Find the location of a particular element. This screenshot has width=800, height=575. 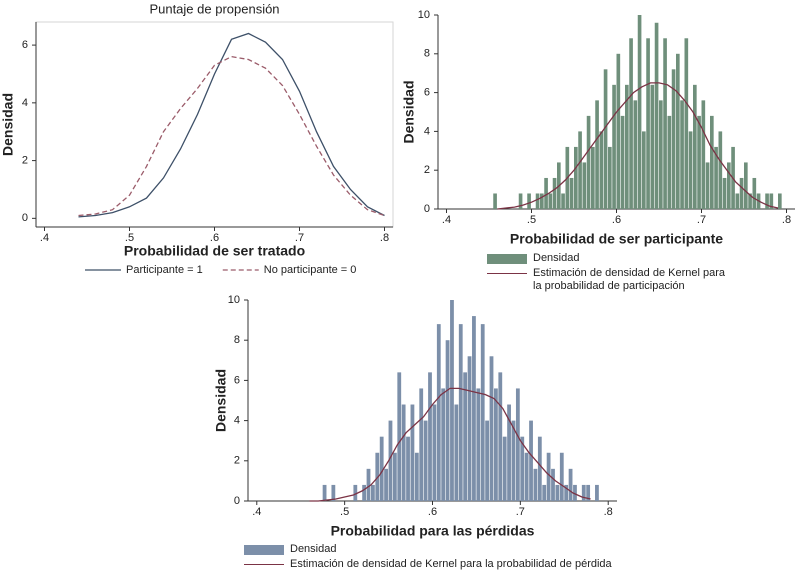

legend-item: Densidad is located at coordinates (607, 258).